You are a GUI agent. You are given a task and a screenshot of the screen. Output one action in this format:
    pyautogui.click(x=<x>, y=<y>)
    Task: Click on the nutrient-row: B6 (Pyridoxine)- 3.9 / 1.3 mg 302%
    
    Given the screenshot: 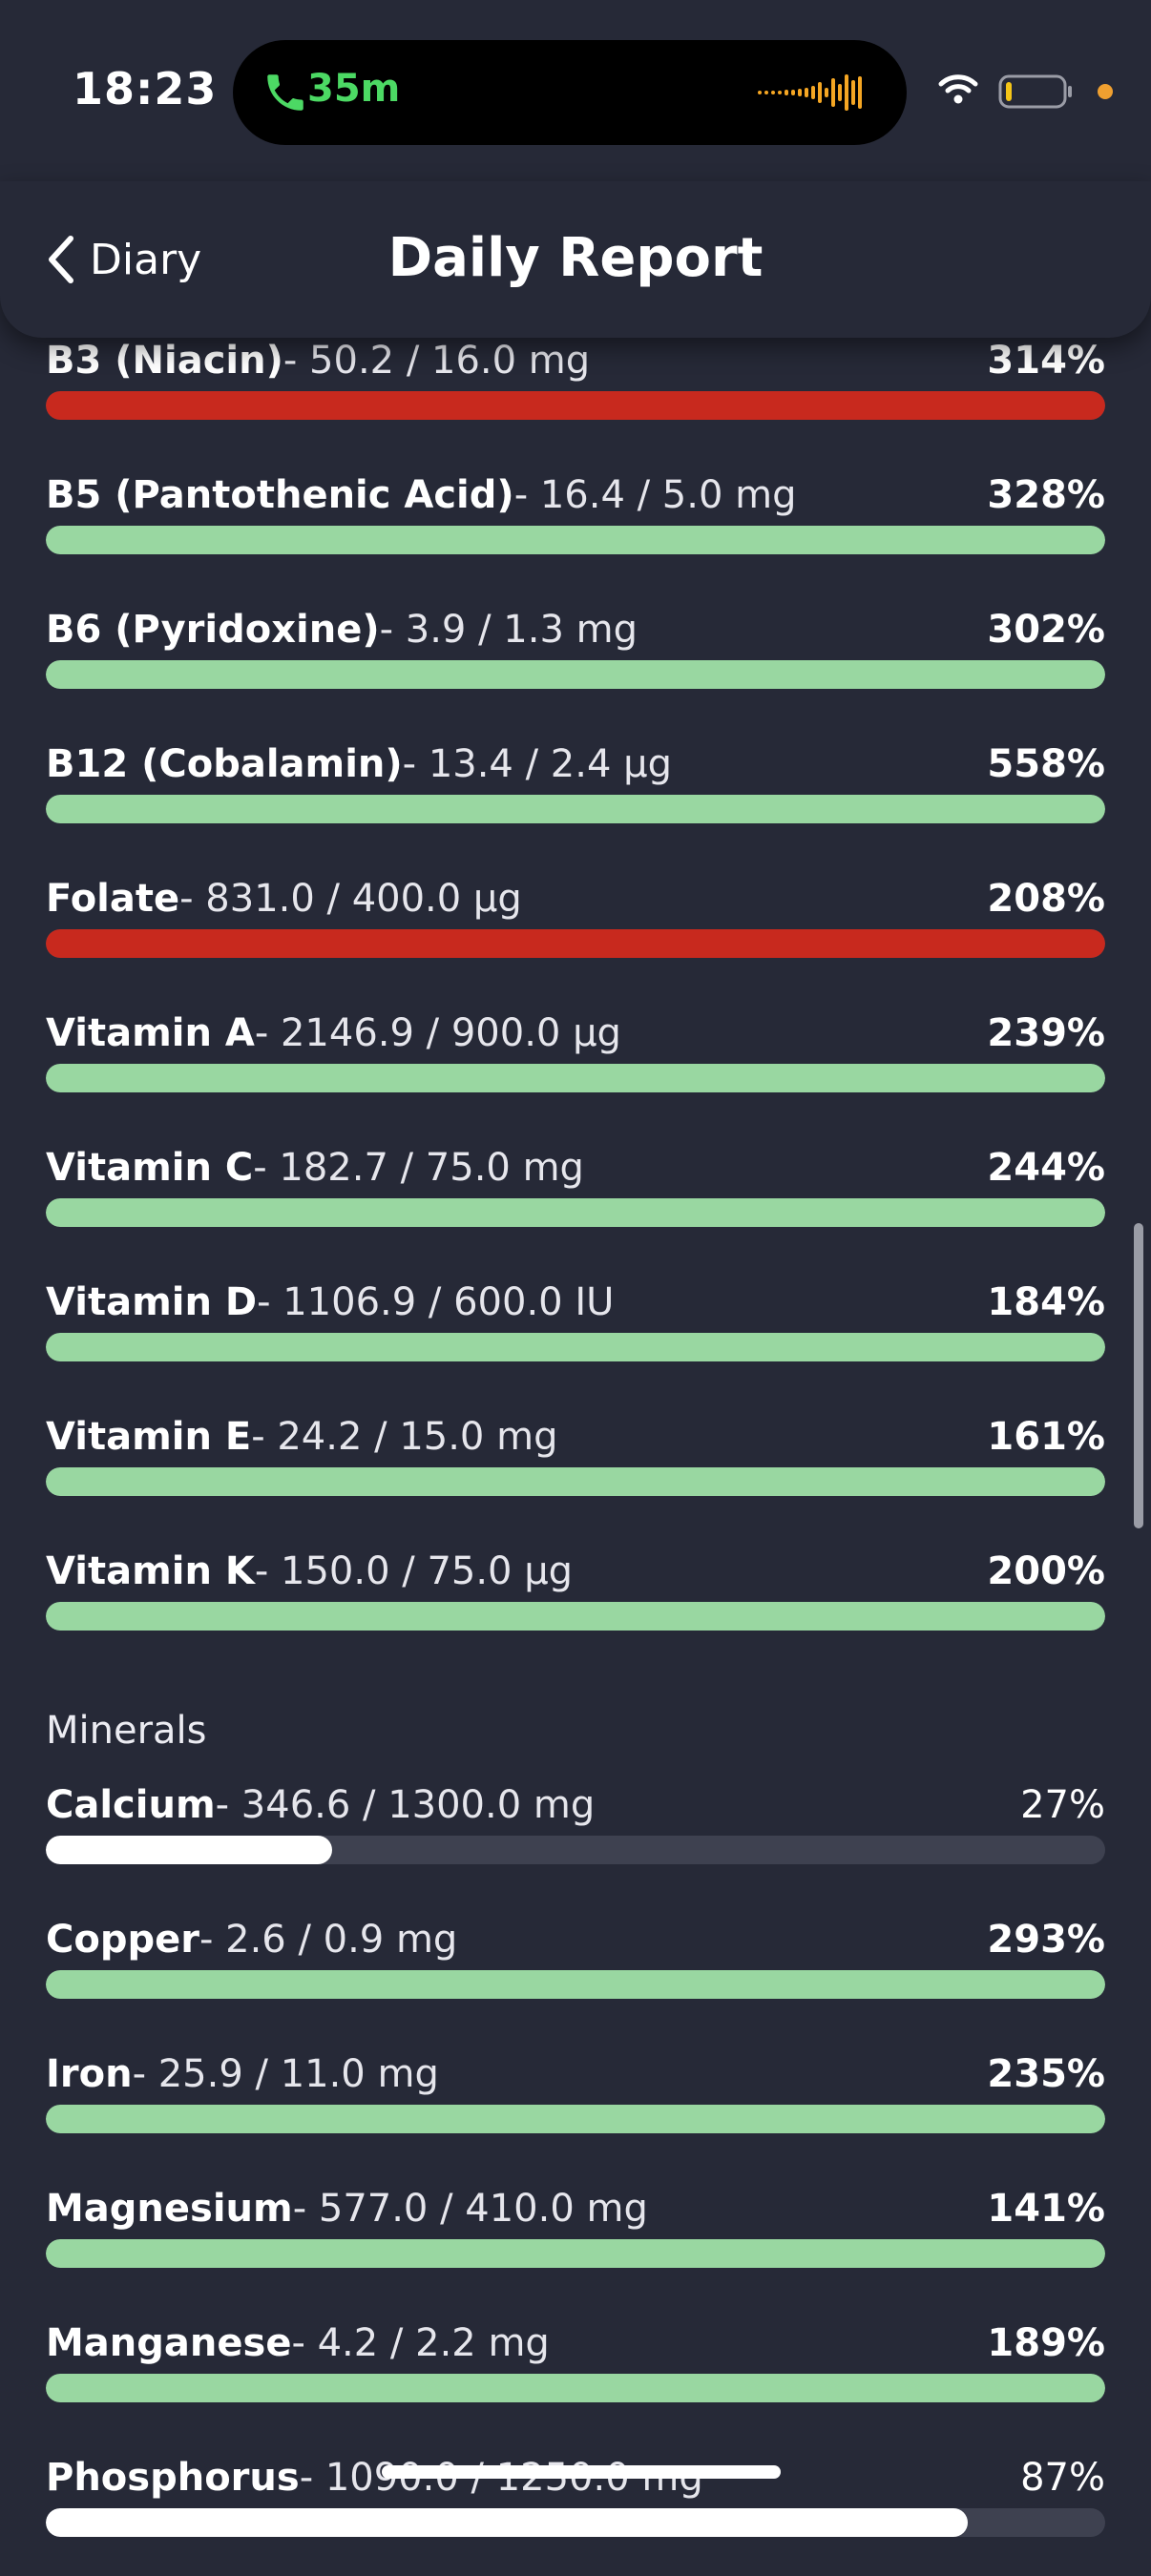 What is the action you would take?
    pyautogui.click(x=575, y=660)
    